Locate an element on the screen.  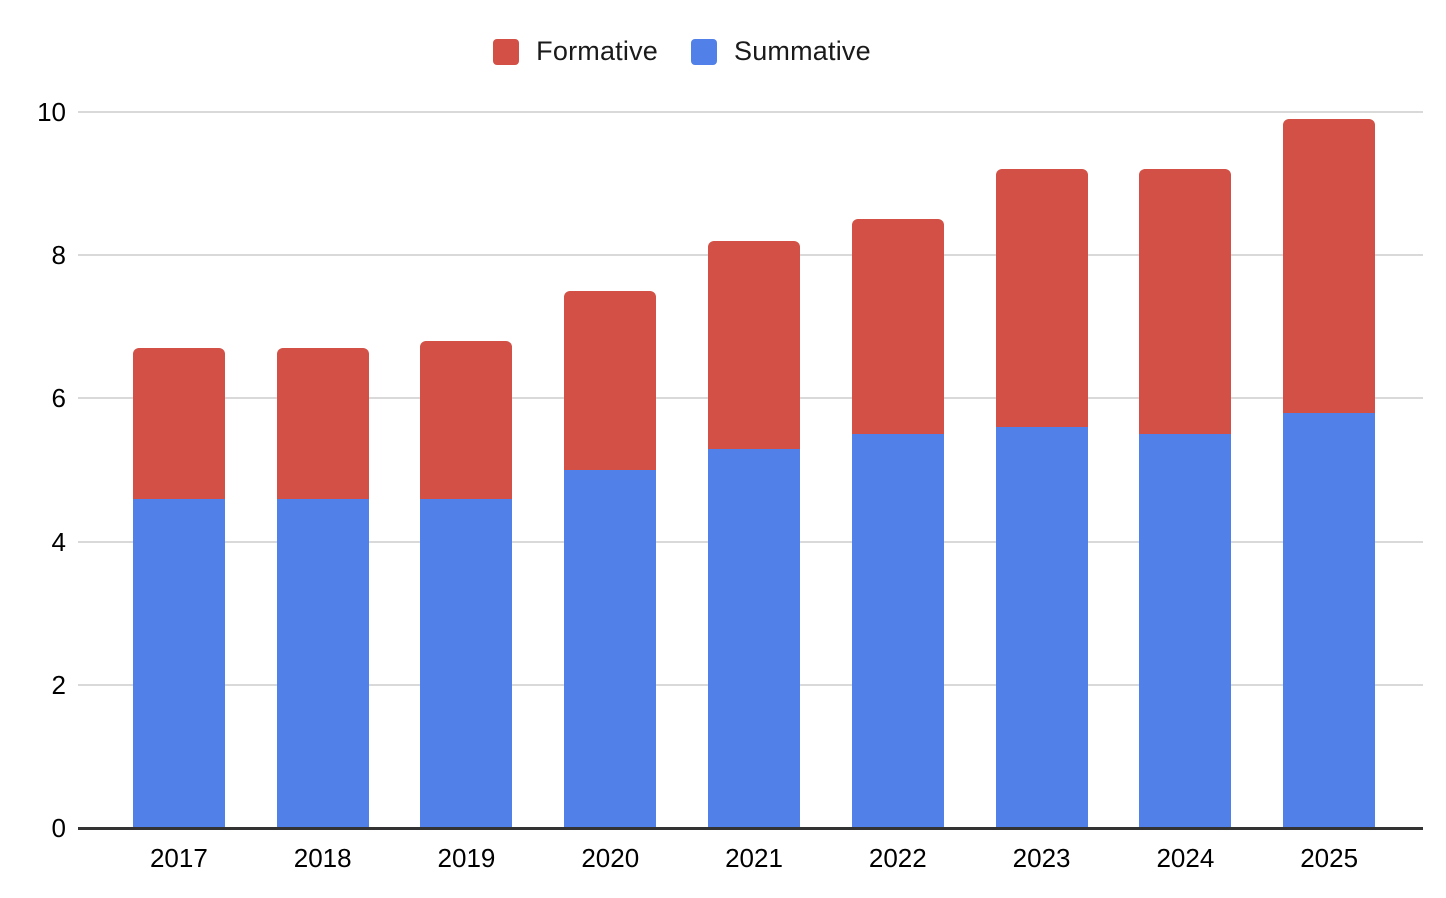
stacked-bar-2025 is located at coordinates (1329, 473).